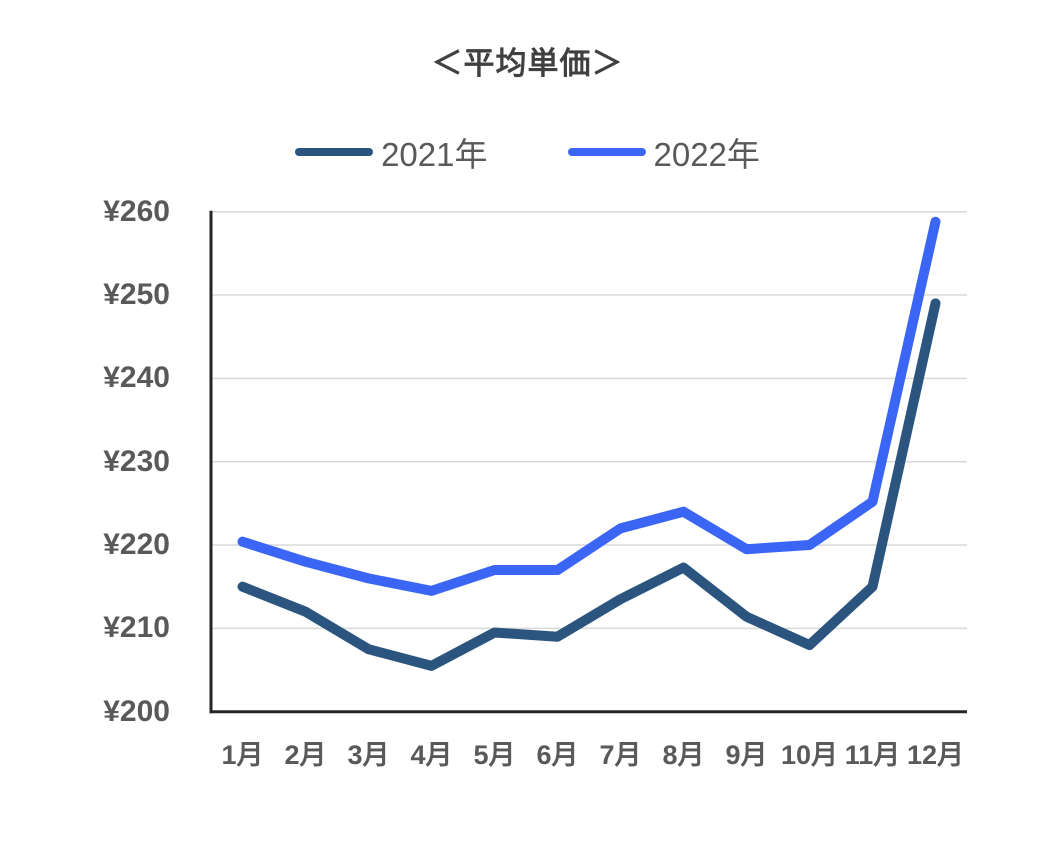  I want to click on y-tick-label-220: ¥220, so click(136, 545).